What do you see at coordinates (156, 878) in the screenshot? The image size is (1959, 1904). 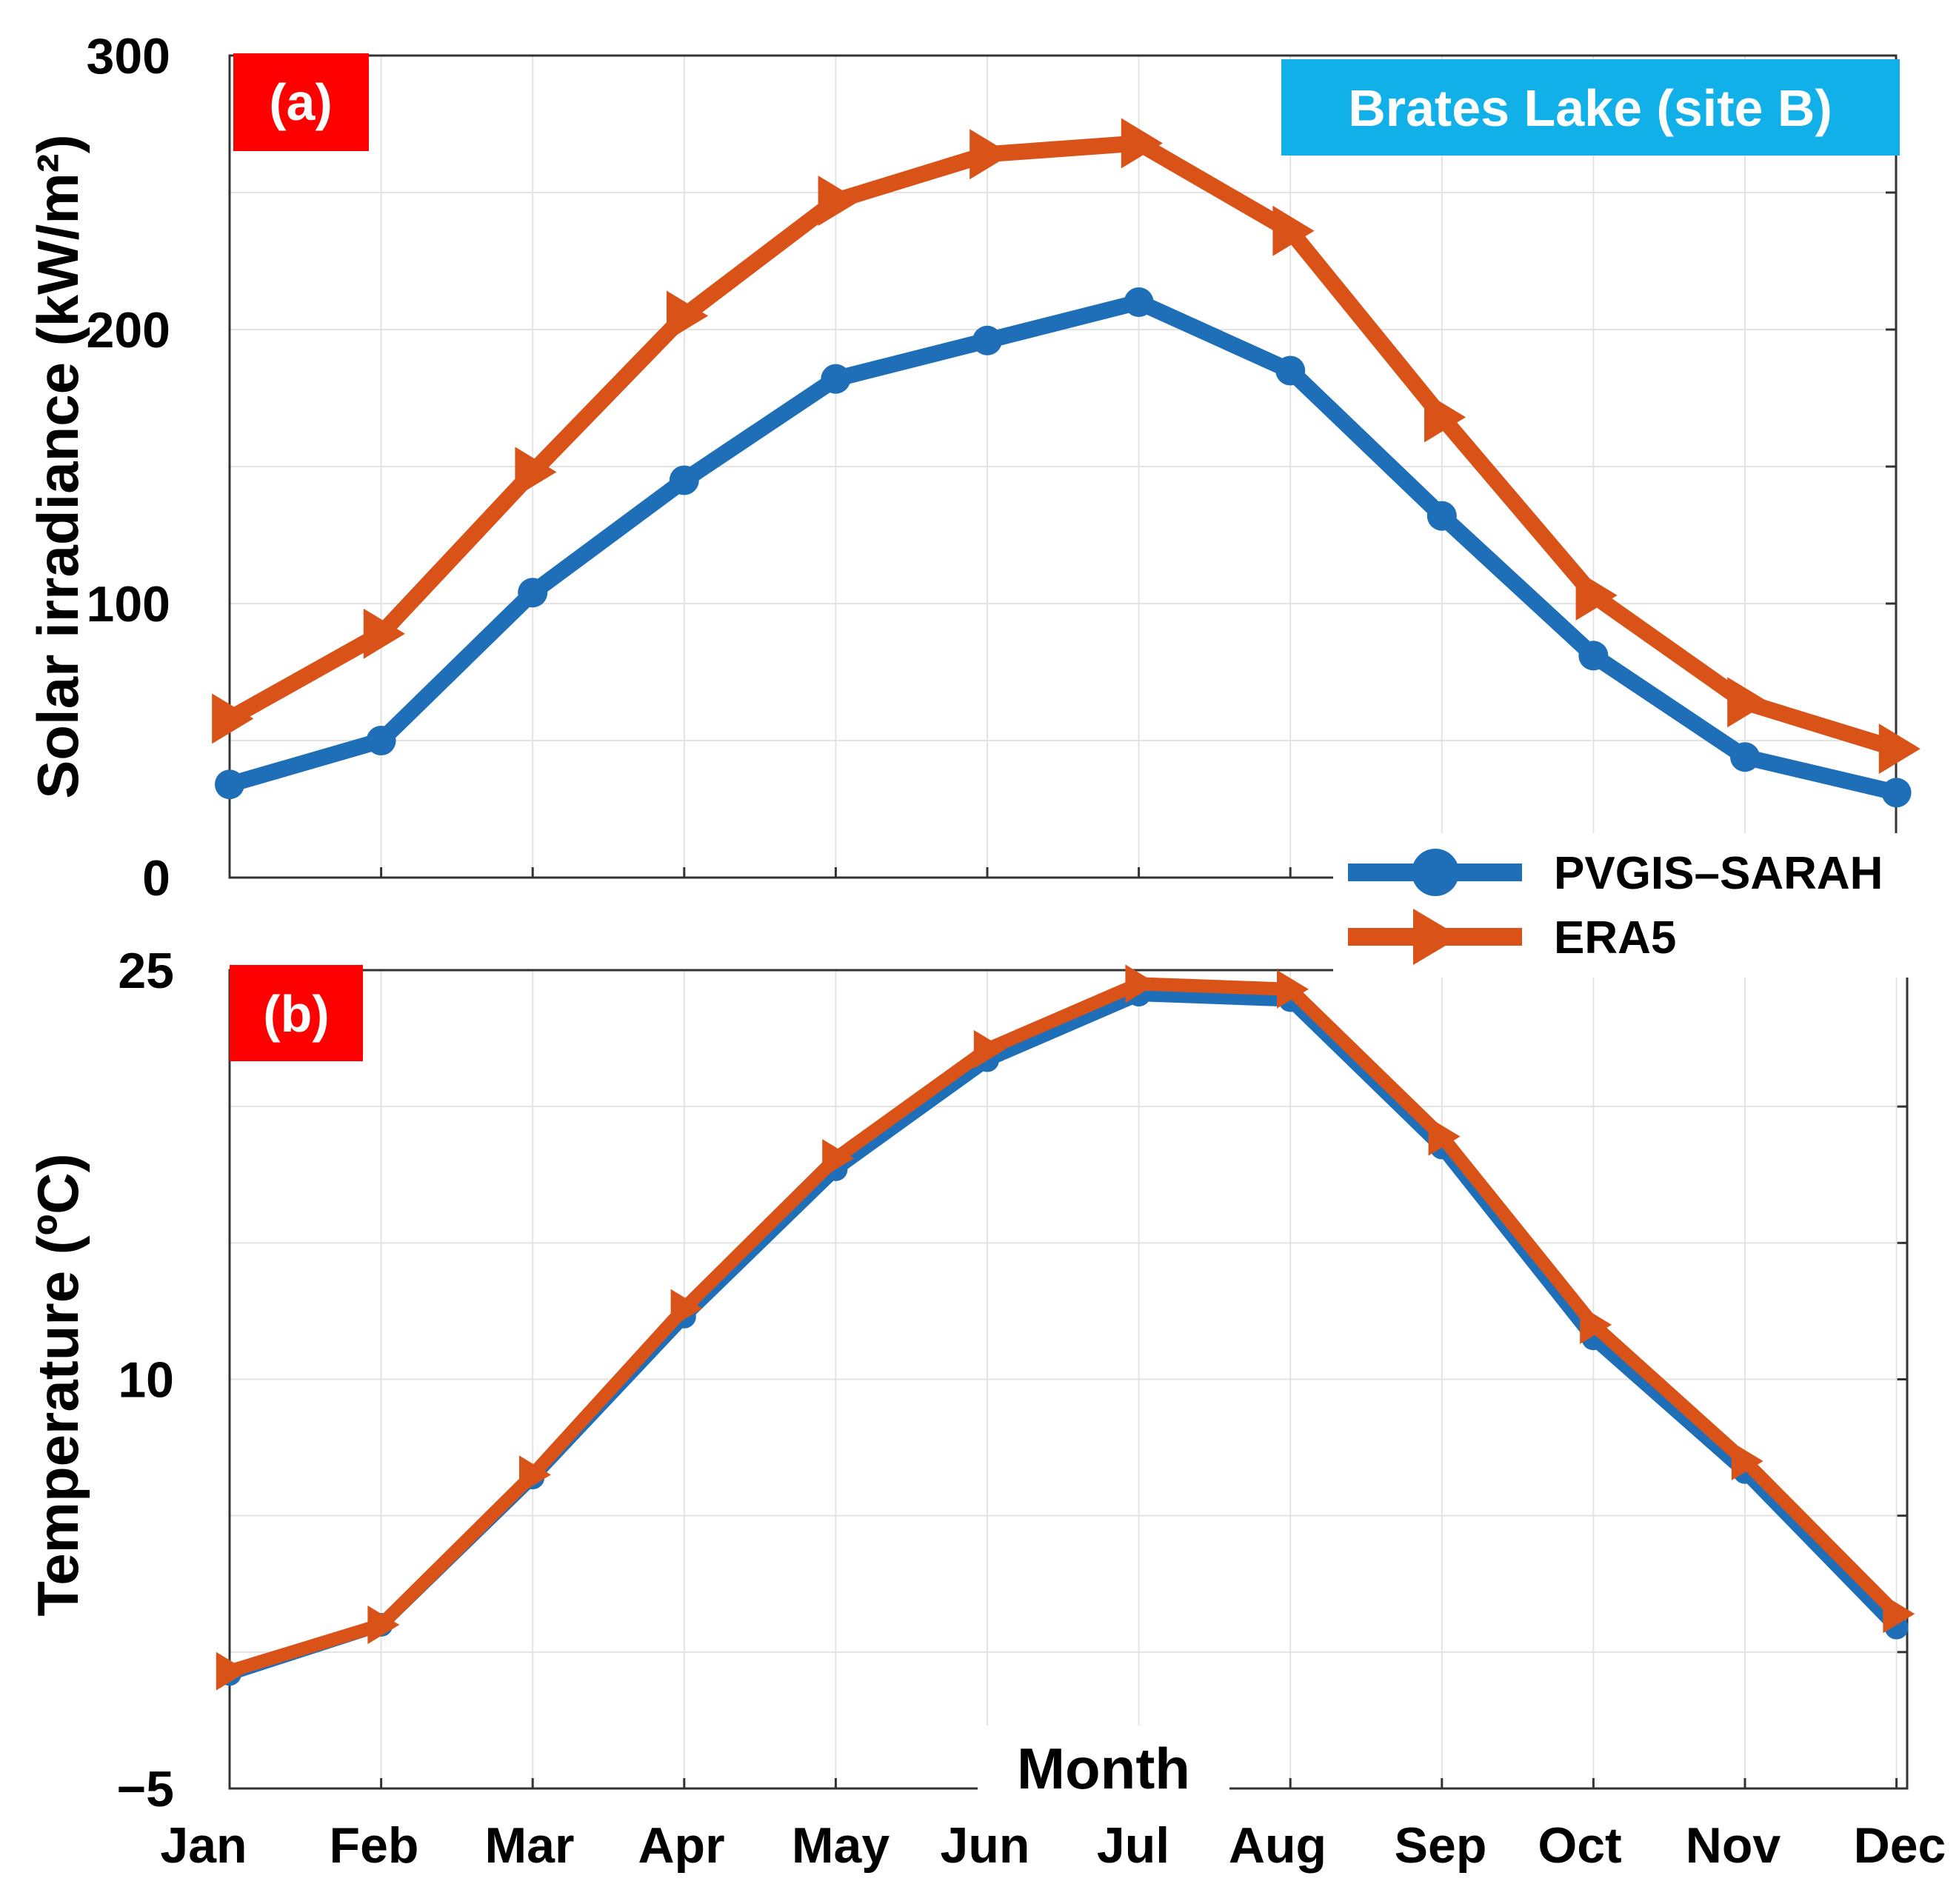 I see `y-tick-label: 0` at bounding box center [156, 878].